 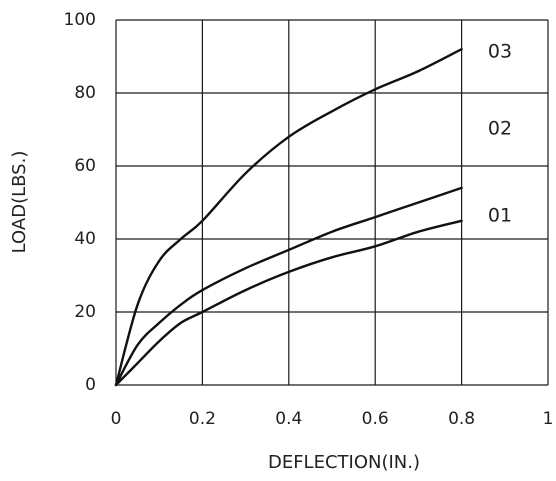 I want to click on x-axis-ticks: 0 0.2 0.4 0.6 0.8 1, so click(x=332, y=419).